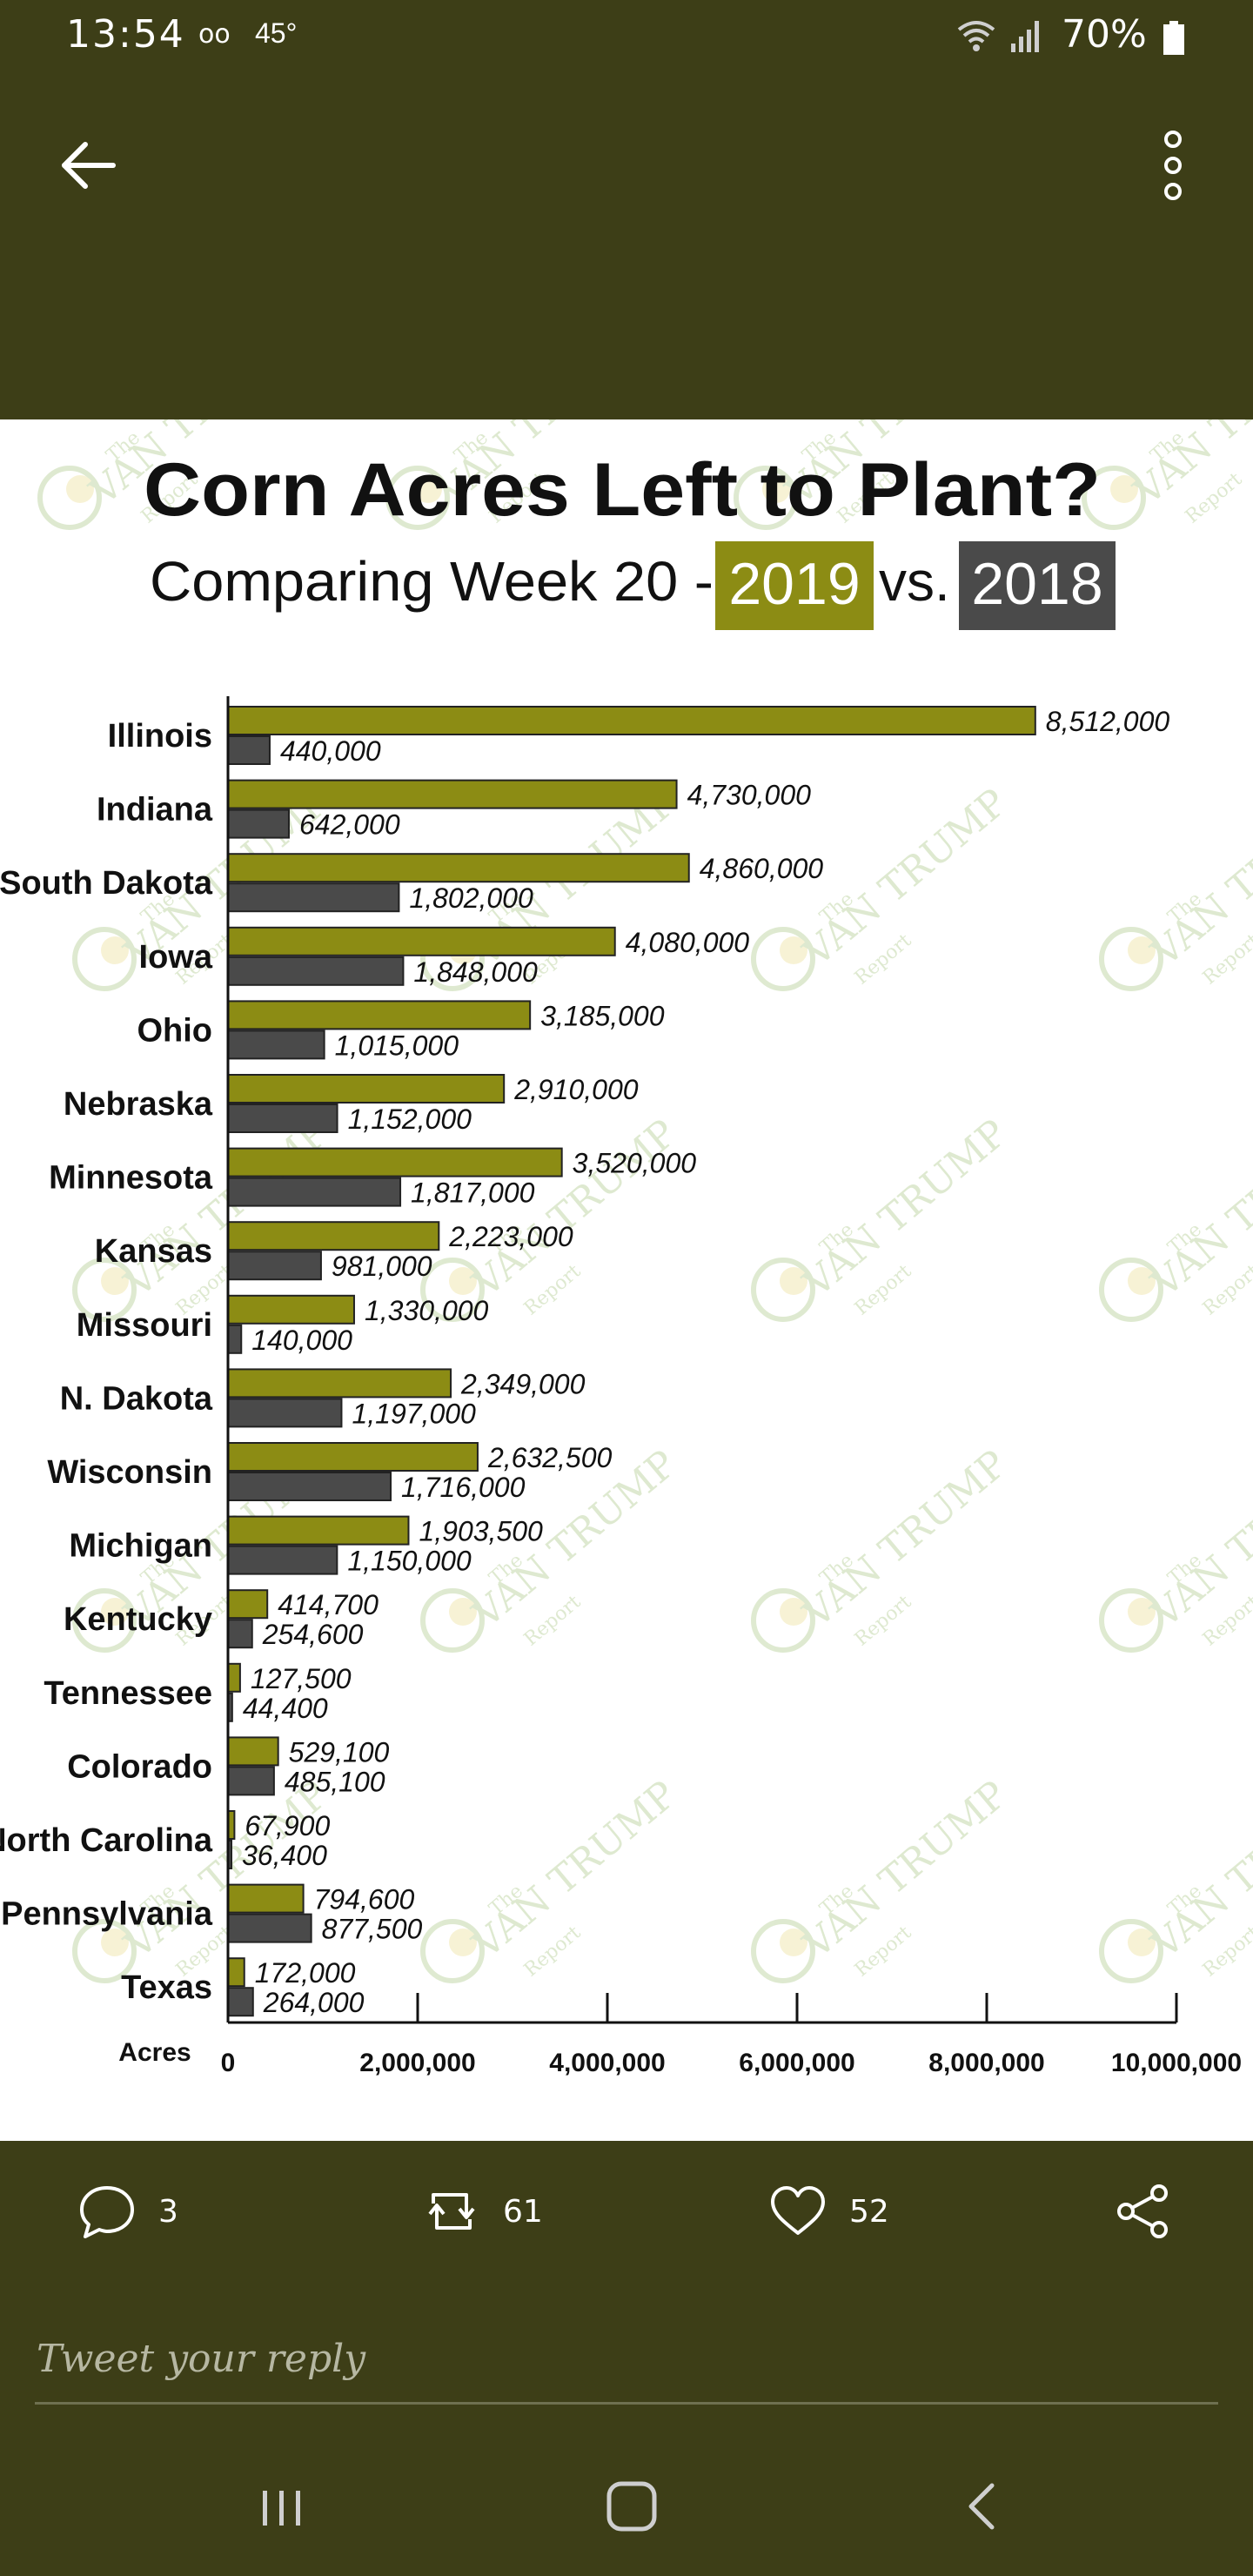 The image size is (1253, 2576). What do you see at coordinates (314, 2003) in the screenshot?
I see `data-label: 264,000` at bounding box center [314, 2003].